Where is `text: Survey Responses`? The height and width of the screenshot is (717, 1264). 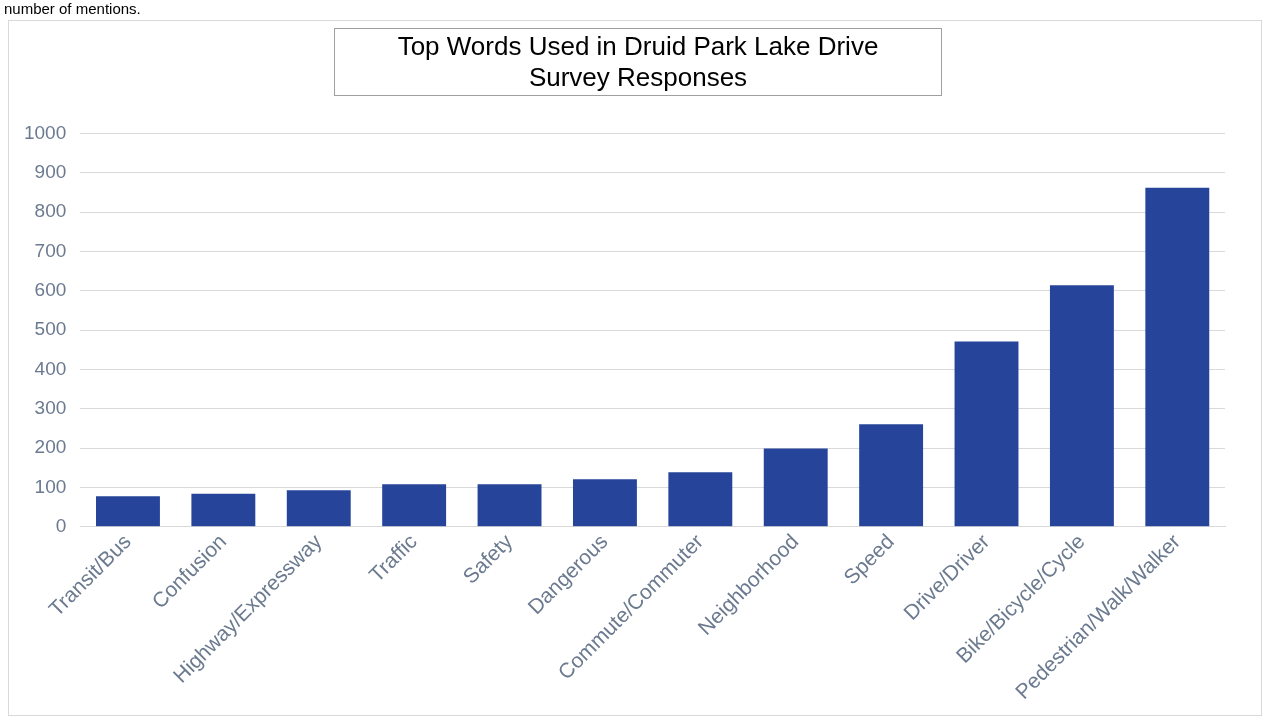 text: Survey Responses is located at coordinates (638, 77).